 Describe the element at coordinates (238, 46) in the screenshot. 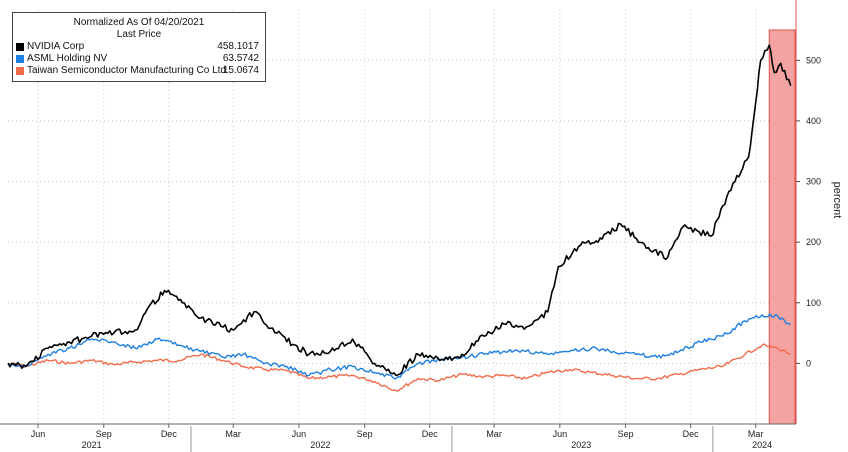

I see `legend-series-value: 458.1017` at that location.